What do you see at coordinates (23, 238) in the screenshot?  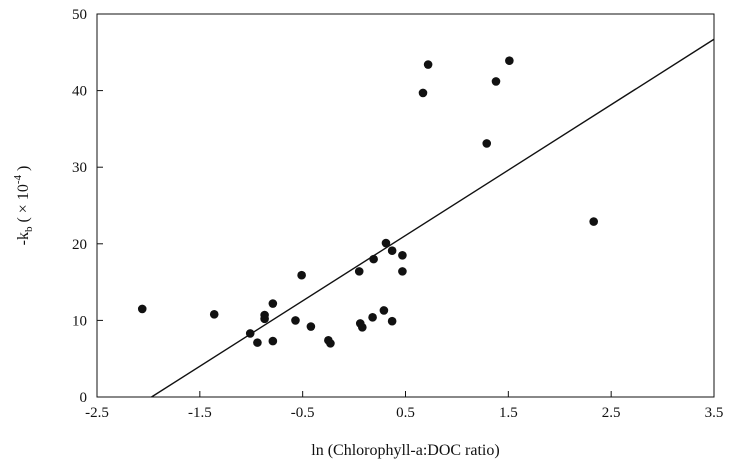 I see `y-axis-title-main: -k` at bounding box center [23, 238].